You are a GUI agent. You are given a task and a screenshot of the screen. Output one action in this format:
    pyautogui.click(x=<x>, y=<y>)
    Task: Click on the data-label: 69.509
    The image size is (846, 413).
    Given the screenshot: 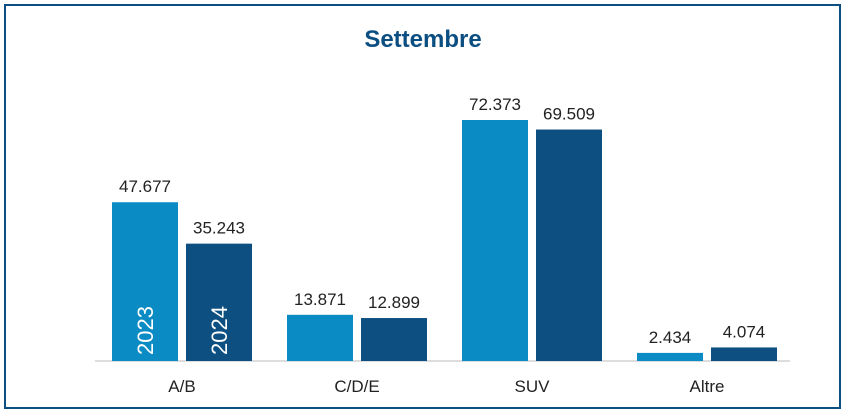 What is the action you would take?
    pyautogui.click(x=569, y=114)
    